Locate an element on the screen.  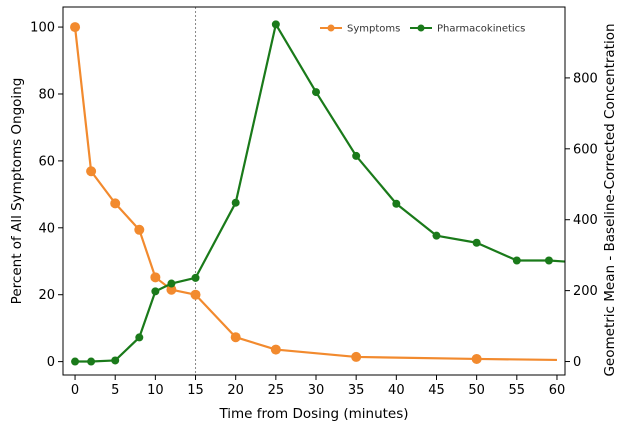
x-tick-label: 60 is located at coordinates (557, 390).